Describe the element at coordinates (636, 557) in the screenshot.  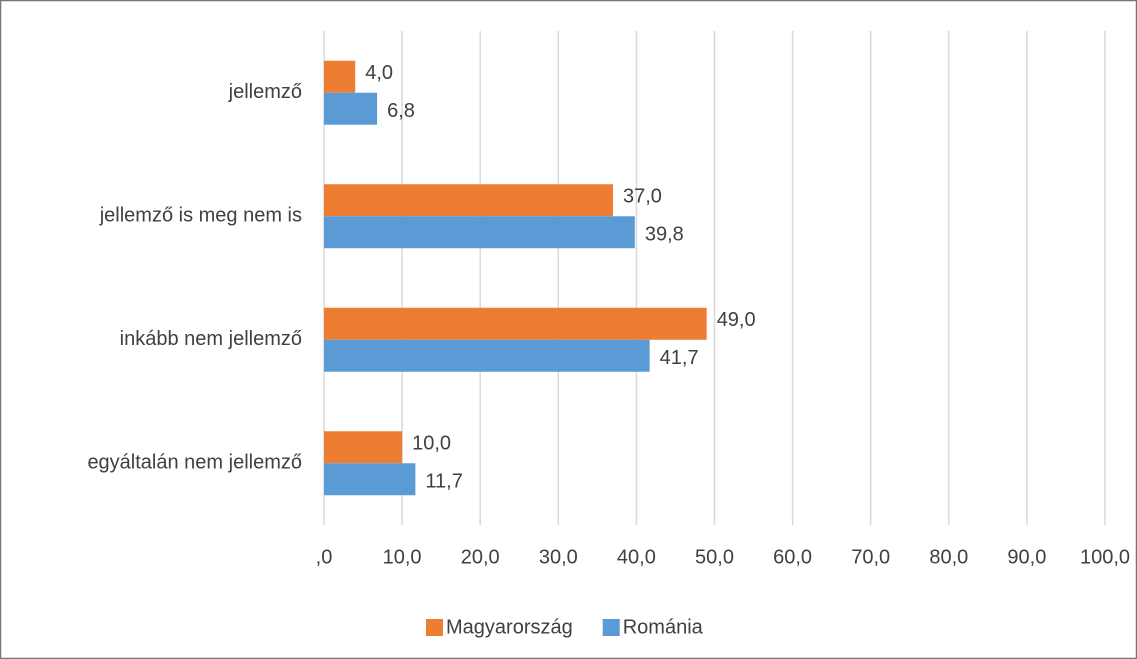
I see `x-tick-label: 40,0` at that location.